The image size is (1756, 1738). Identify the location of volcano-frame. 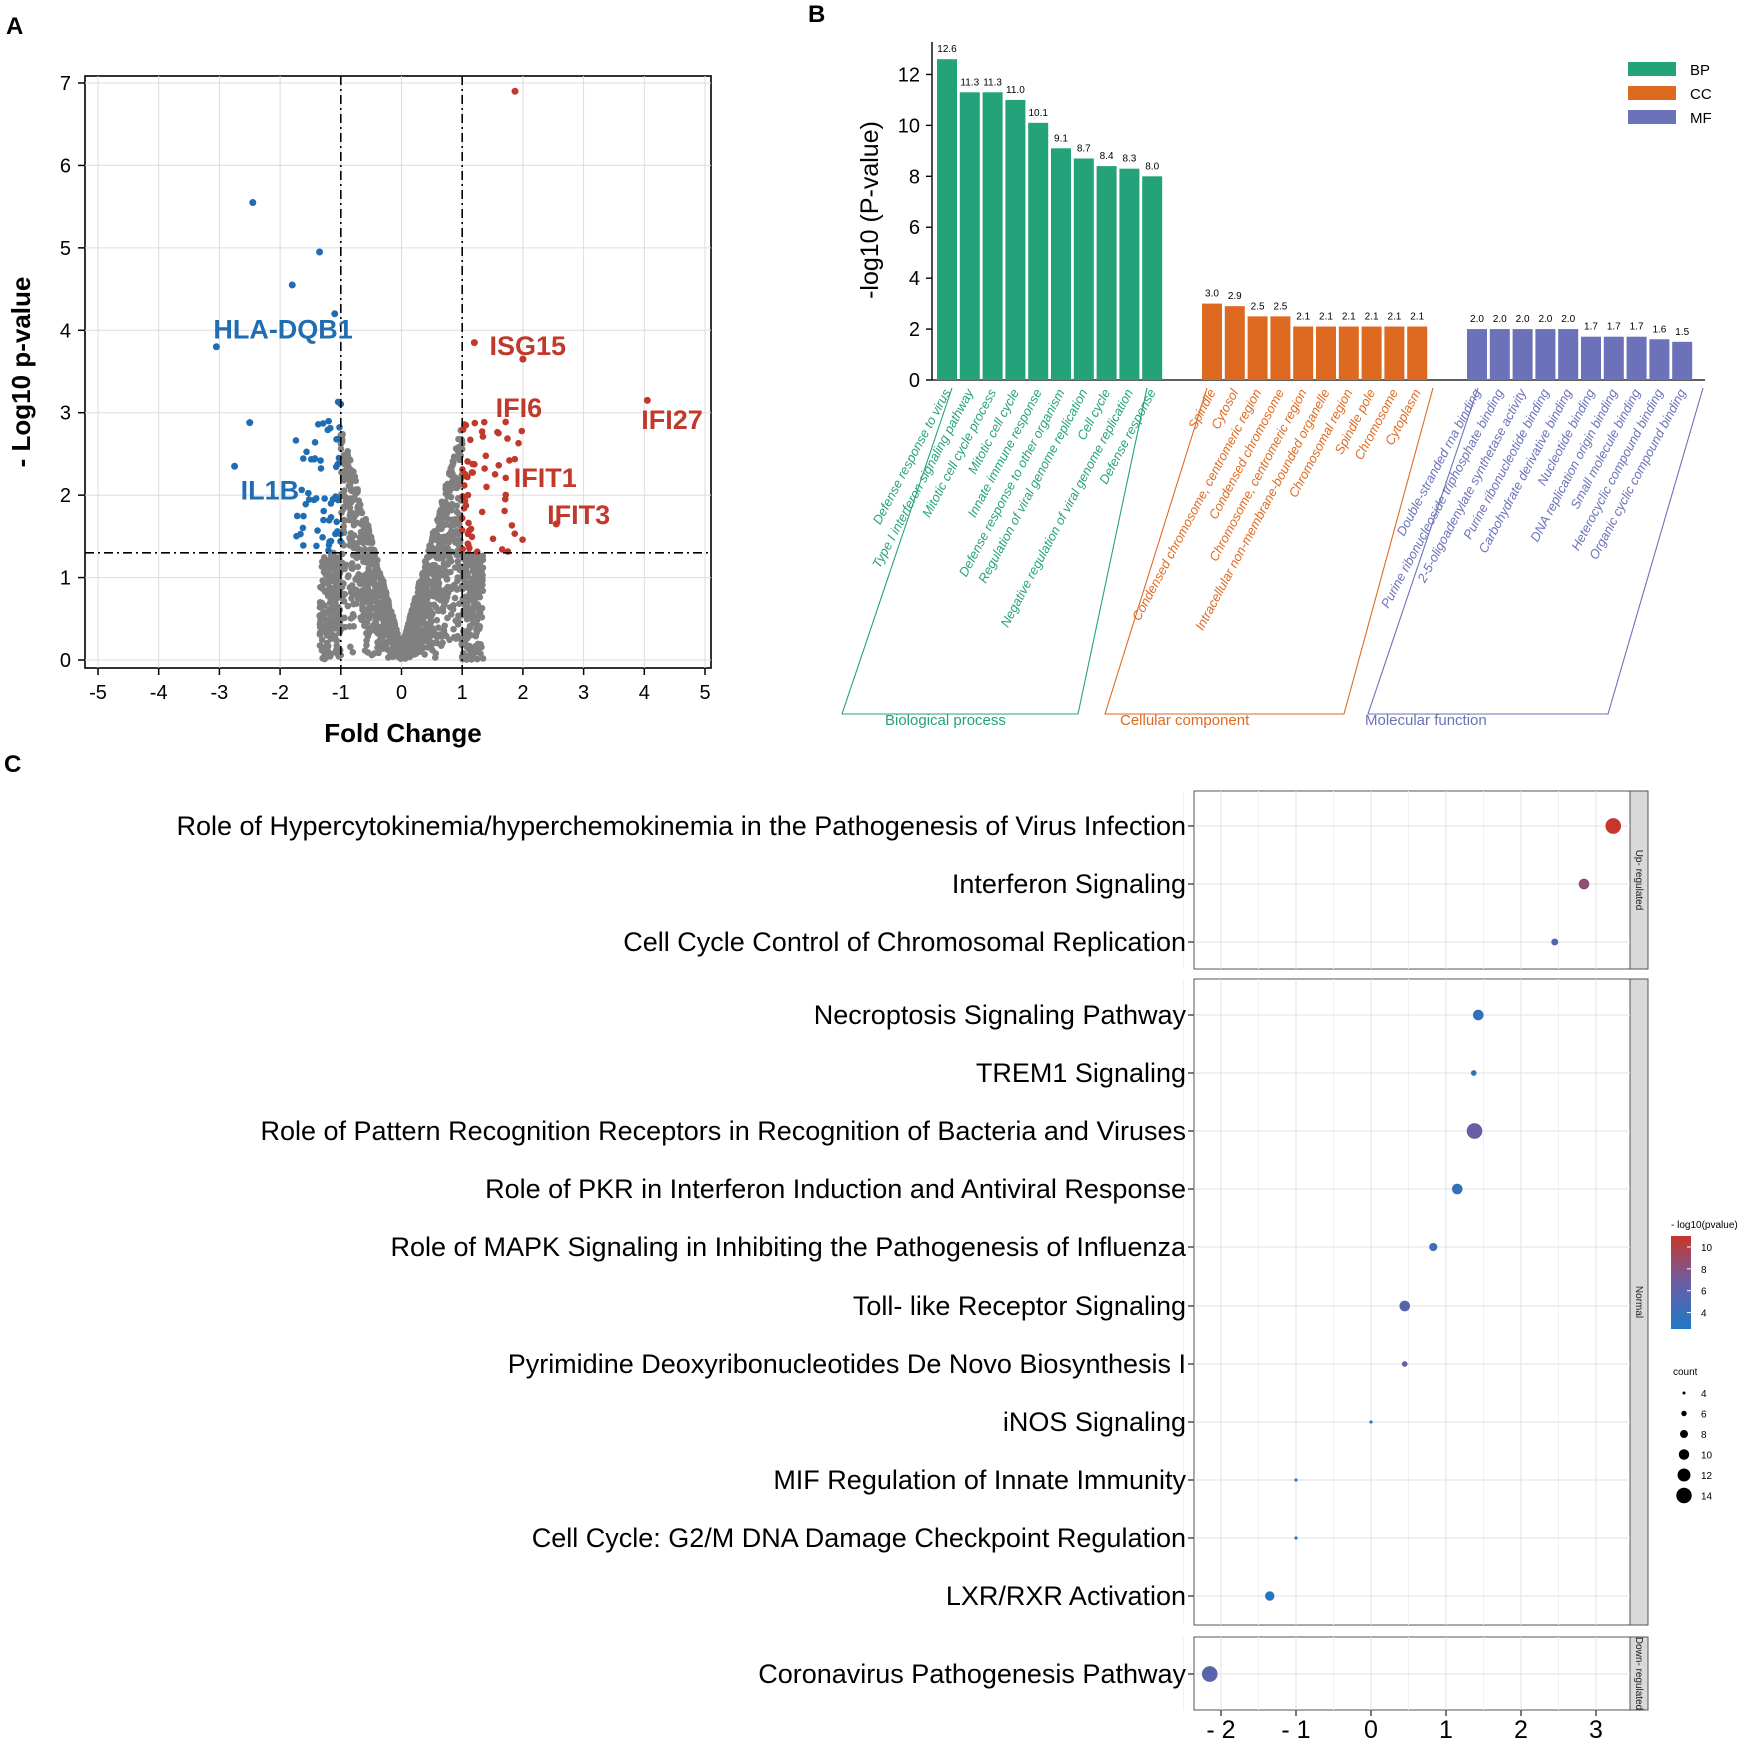
(398, 372).